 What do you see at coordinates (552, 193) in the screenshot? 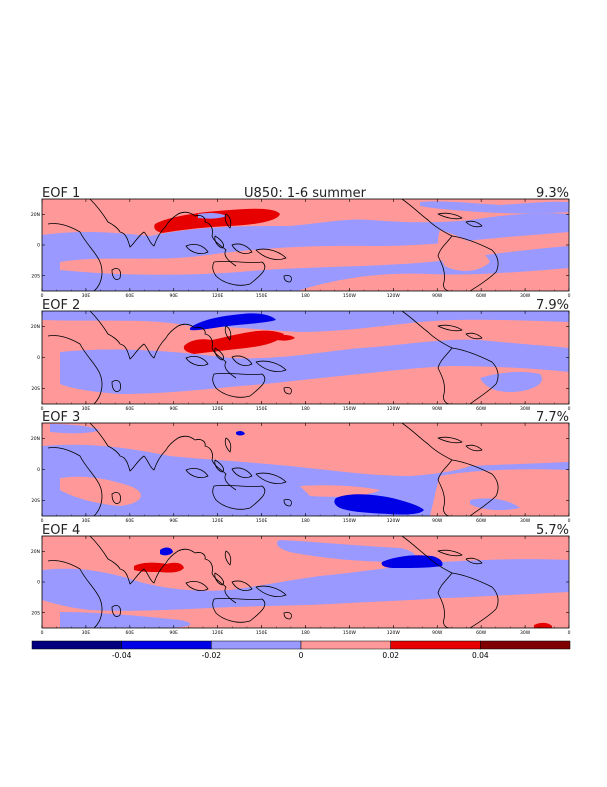
I see `panel-1-variance: 9.3%` at bounding box center [552, 193].